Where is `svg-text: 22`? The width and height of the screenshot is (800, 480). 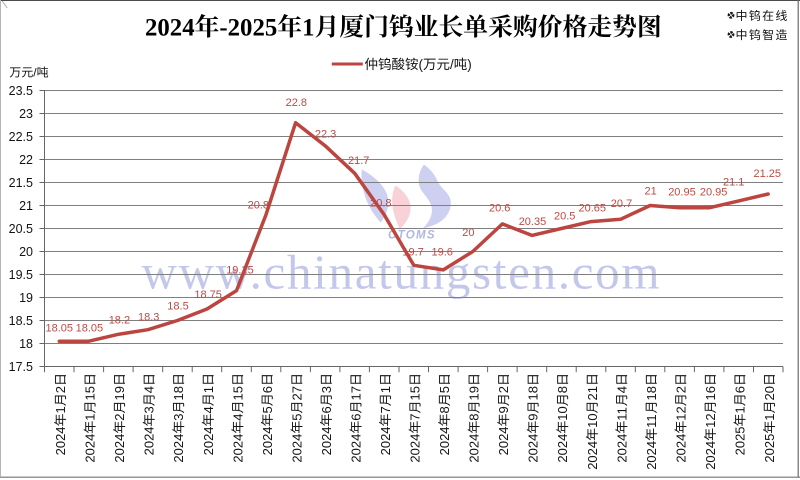
svg-text: 22 is located at coordinates (26, 160).